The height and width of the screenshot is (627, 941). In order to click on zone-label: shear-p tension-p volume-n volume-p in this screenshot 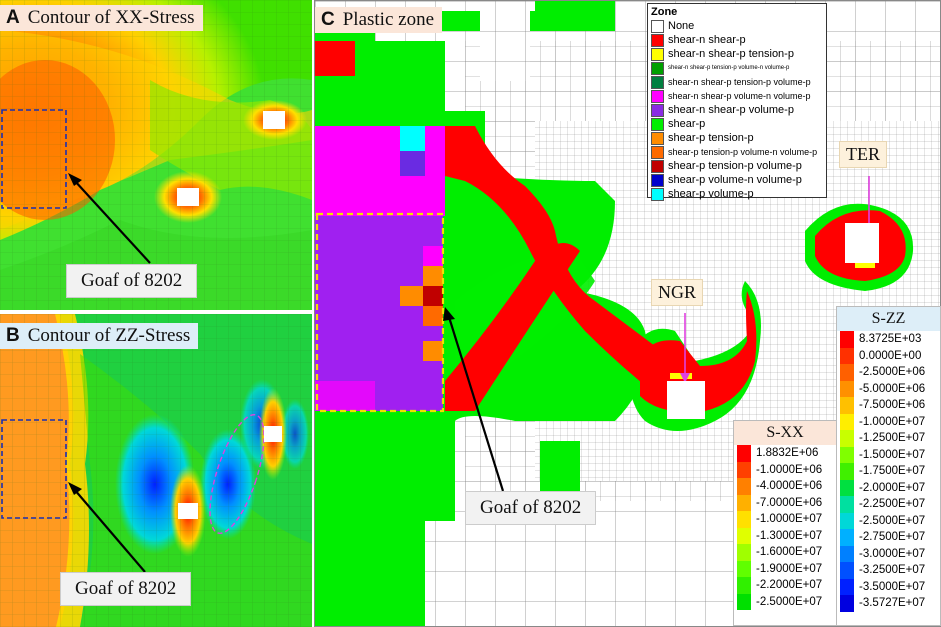, I will do `click(743, 152)`.